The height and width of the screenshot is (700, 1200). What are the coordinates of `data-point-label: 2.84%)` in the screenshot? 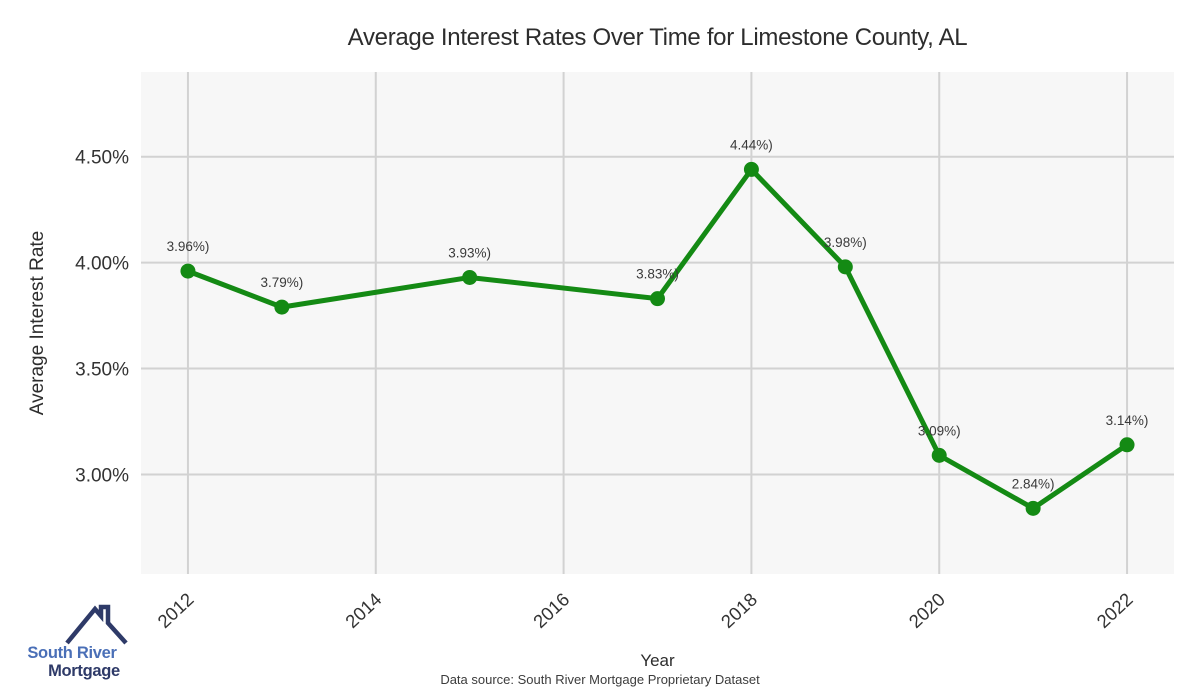 It's located at (1033, 483).